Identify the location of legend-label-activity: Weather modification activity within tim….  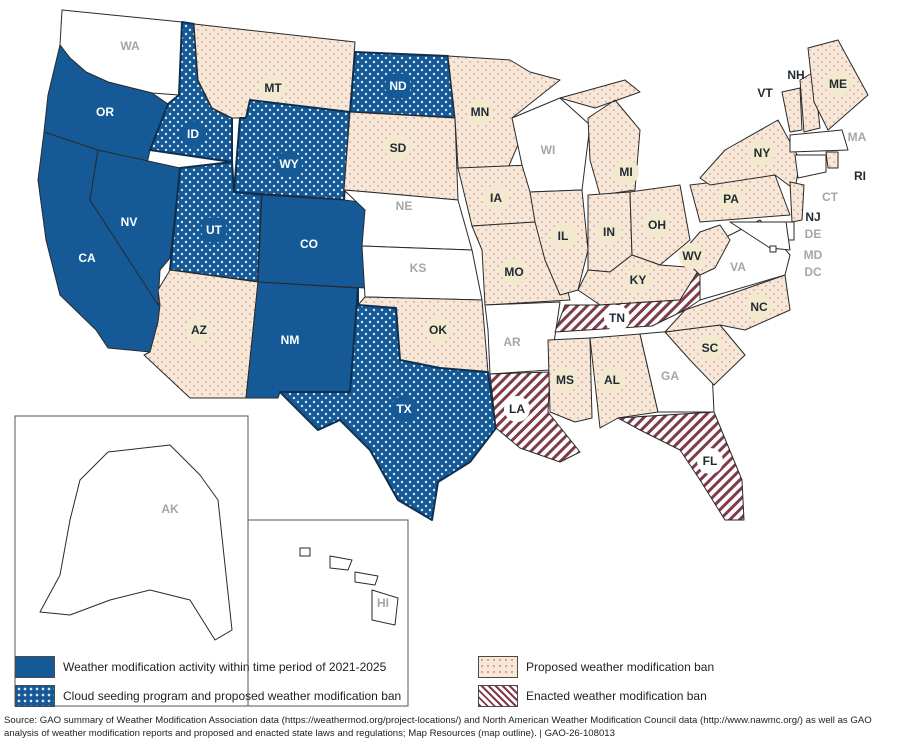
(225, 667).